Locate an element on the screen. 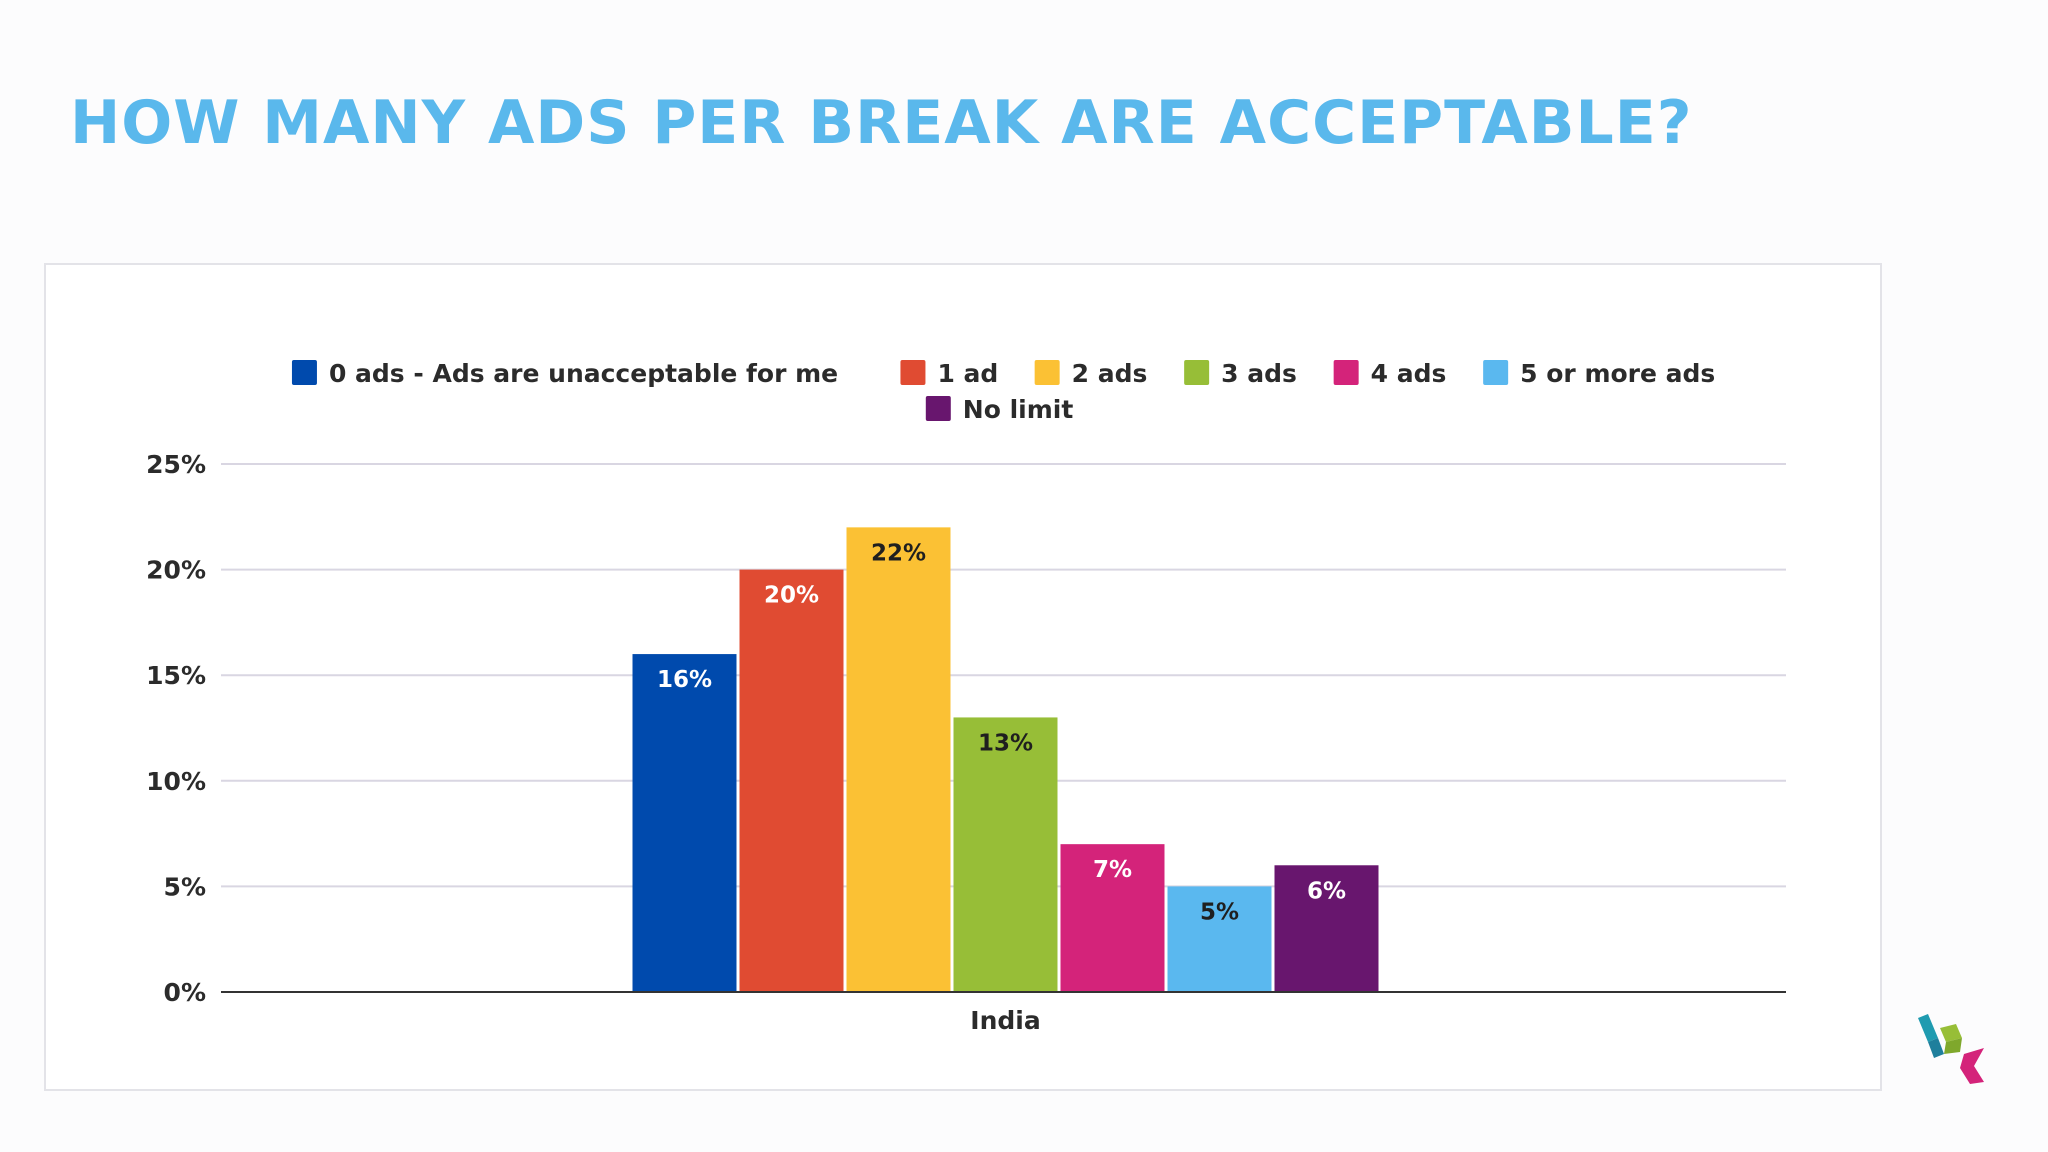 This screenshot has width=2048, height=1152. legend-label: No limit is located at coordinates (1018, 409).